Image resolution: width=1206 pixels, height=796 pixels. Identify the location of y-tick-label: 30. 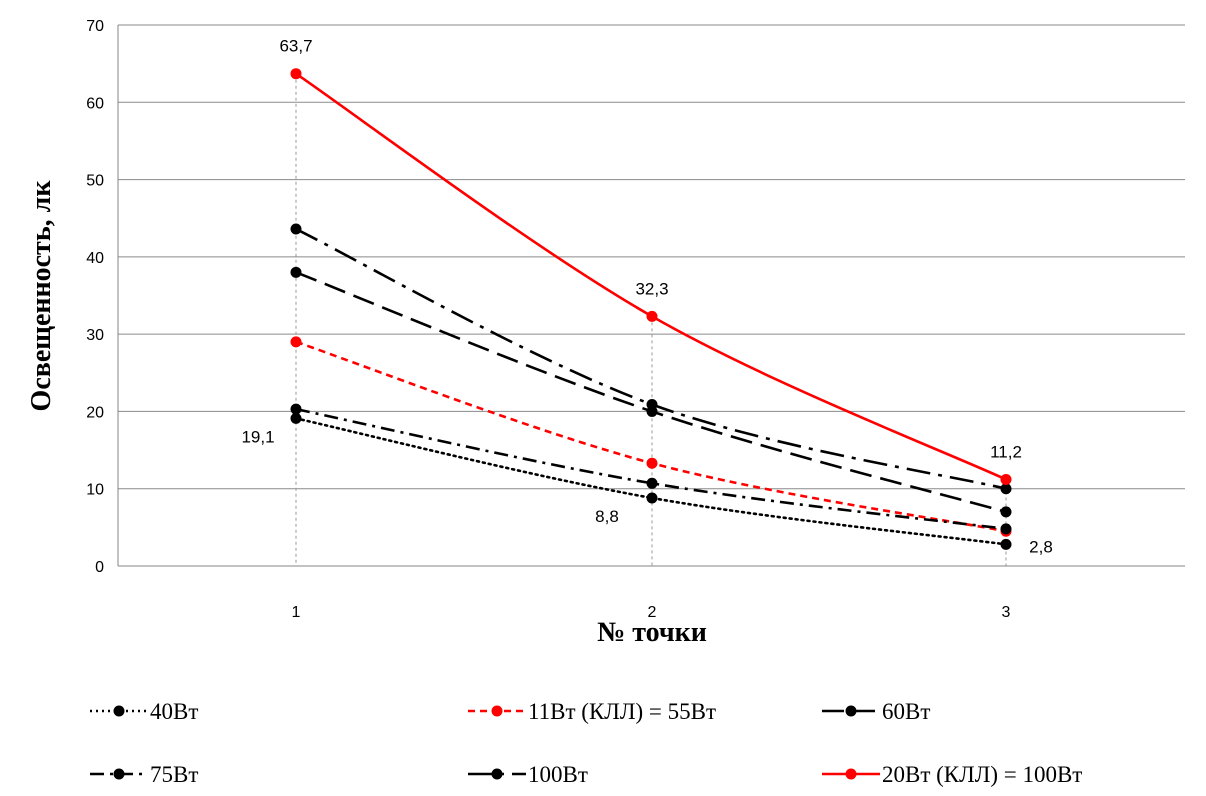
(95, 335).